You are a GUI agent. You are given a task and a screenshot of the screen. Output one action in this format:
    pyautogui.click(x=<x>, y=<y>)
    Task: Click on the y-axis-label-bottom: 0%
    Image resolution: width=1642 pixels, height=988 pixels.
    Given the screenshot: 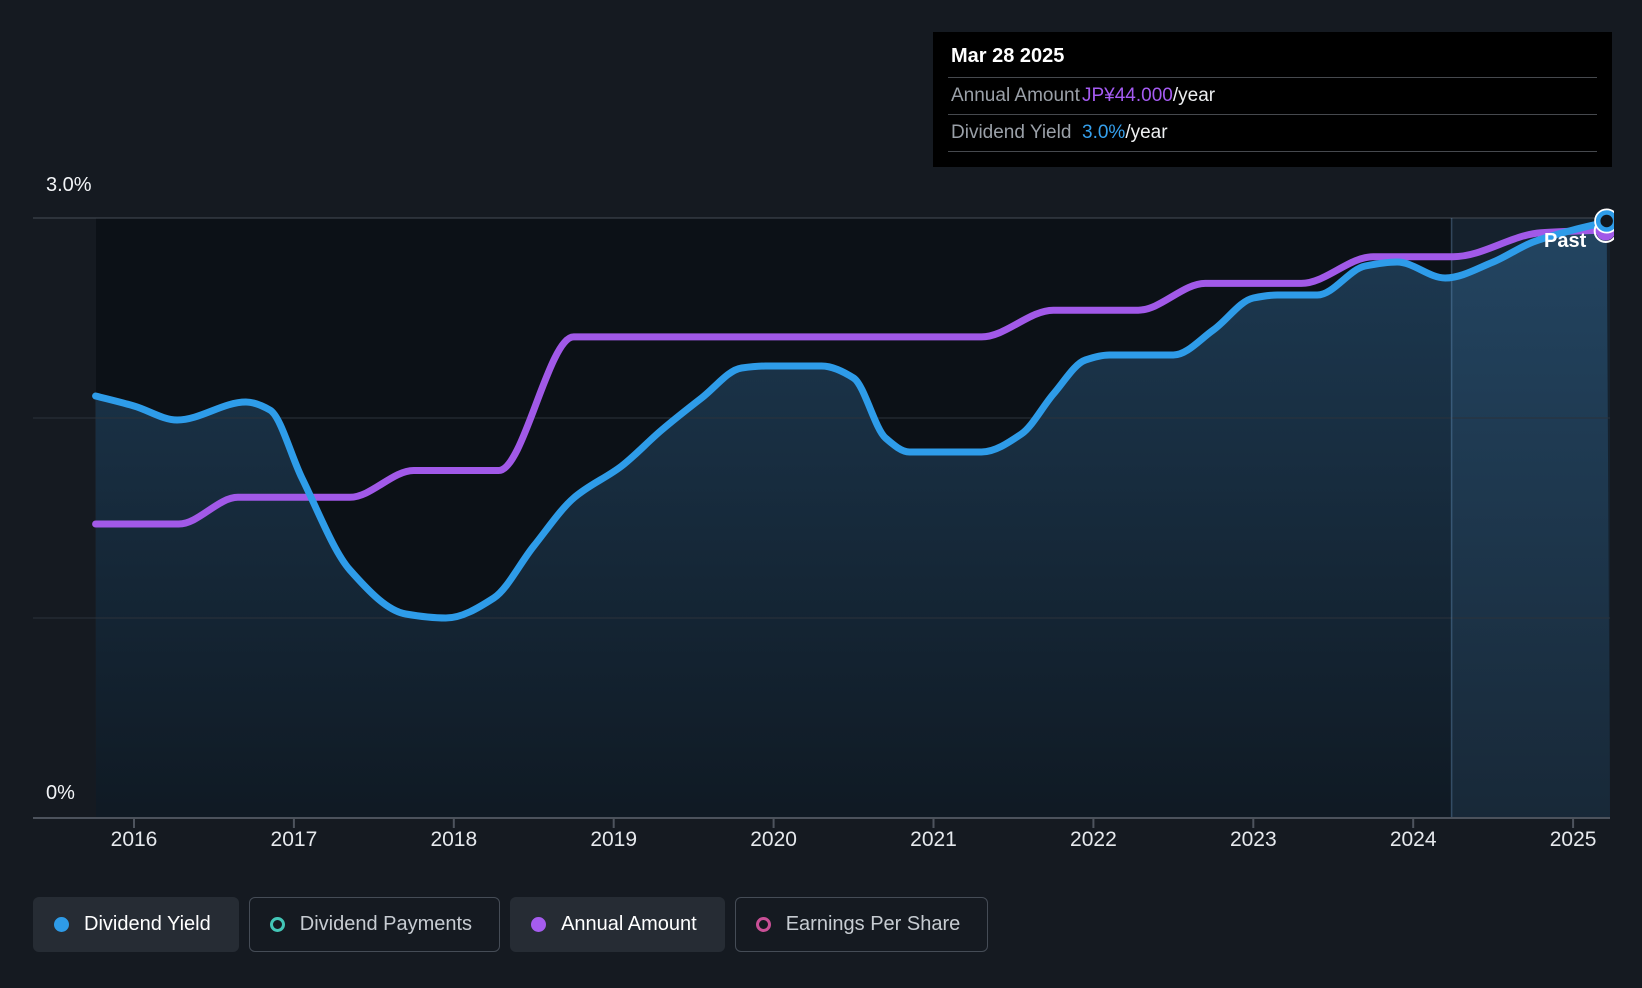 What is the action you would take?
    pyautogui.click(x=60, y=793)
    